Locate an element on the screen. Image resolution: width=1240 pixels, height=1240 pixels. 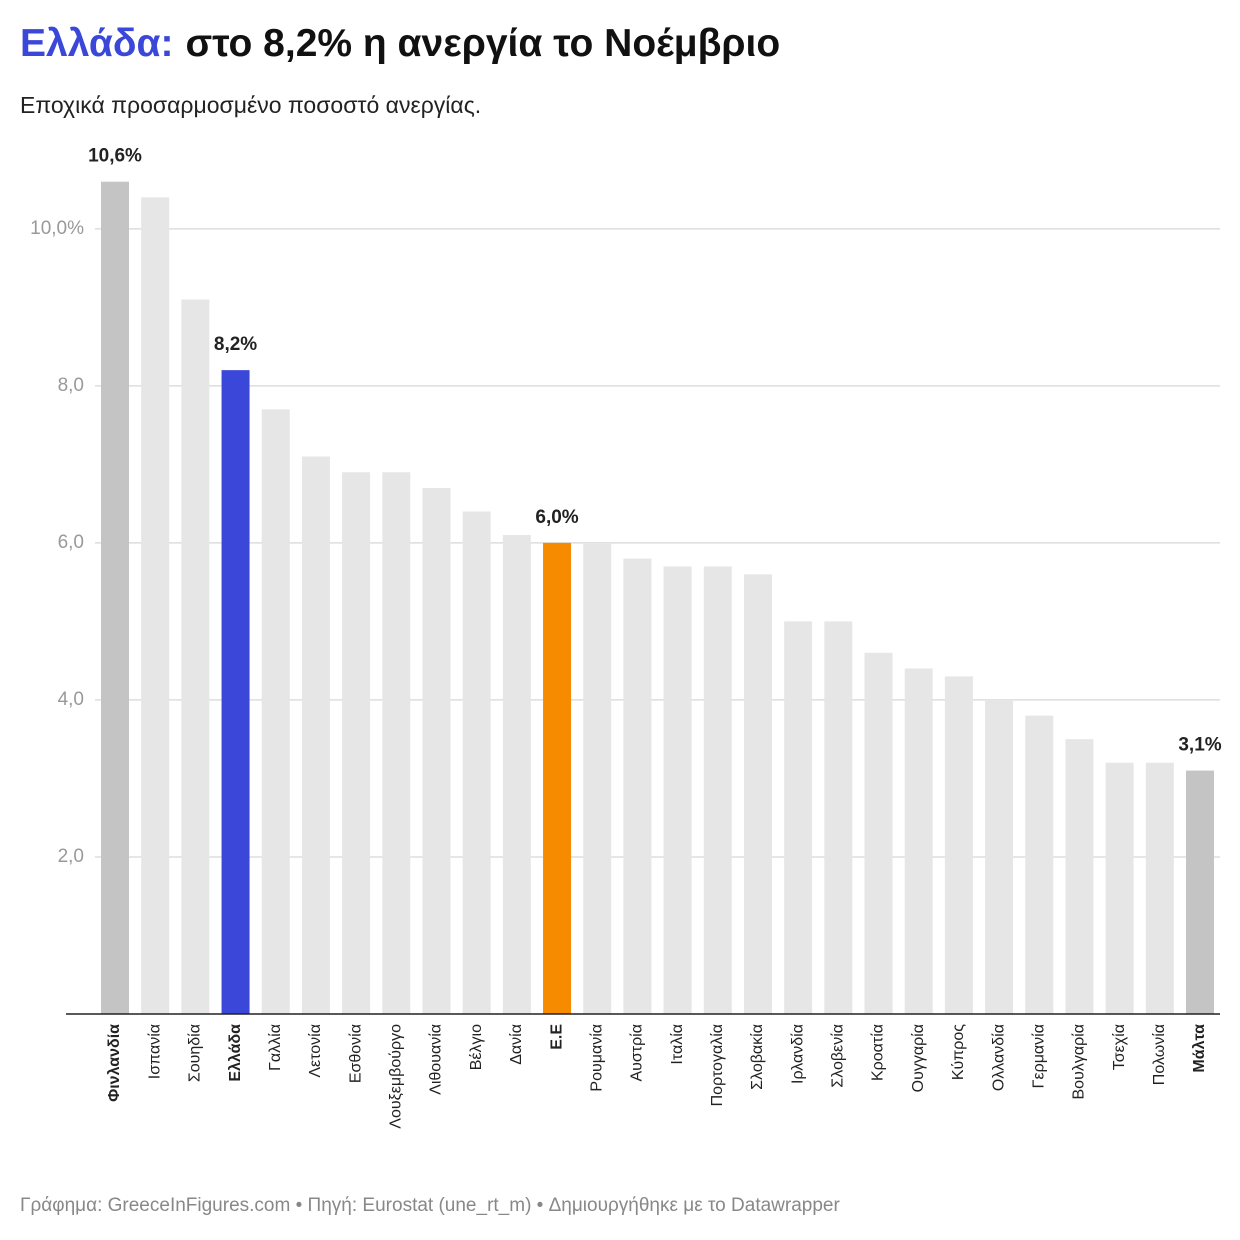
x-tick-label: Ιταλία is located at coordinates (677, 1044).